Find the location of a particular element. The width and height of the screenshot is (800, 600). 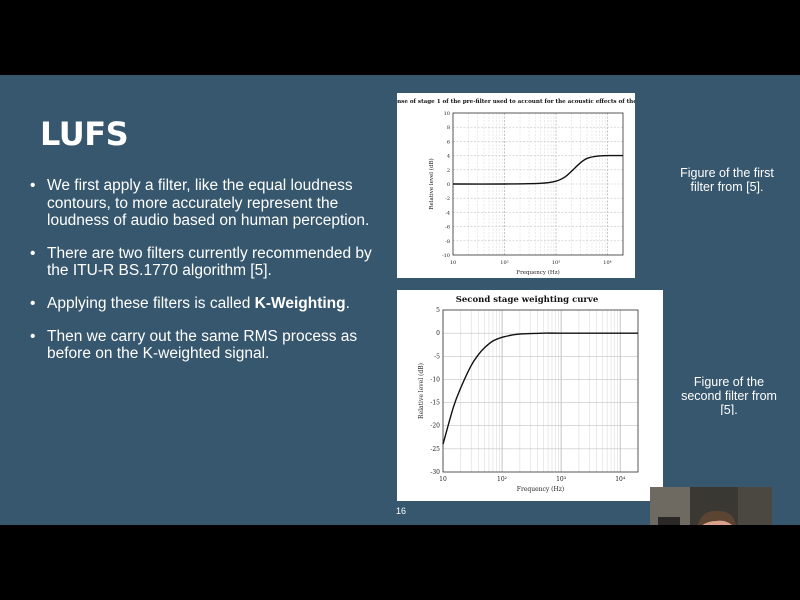

figure-caption-1: Figure of the first filter from [5]. is located at coordinates (727, 180).